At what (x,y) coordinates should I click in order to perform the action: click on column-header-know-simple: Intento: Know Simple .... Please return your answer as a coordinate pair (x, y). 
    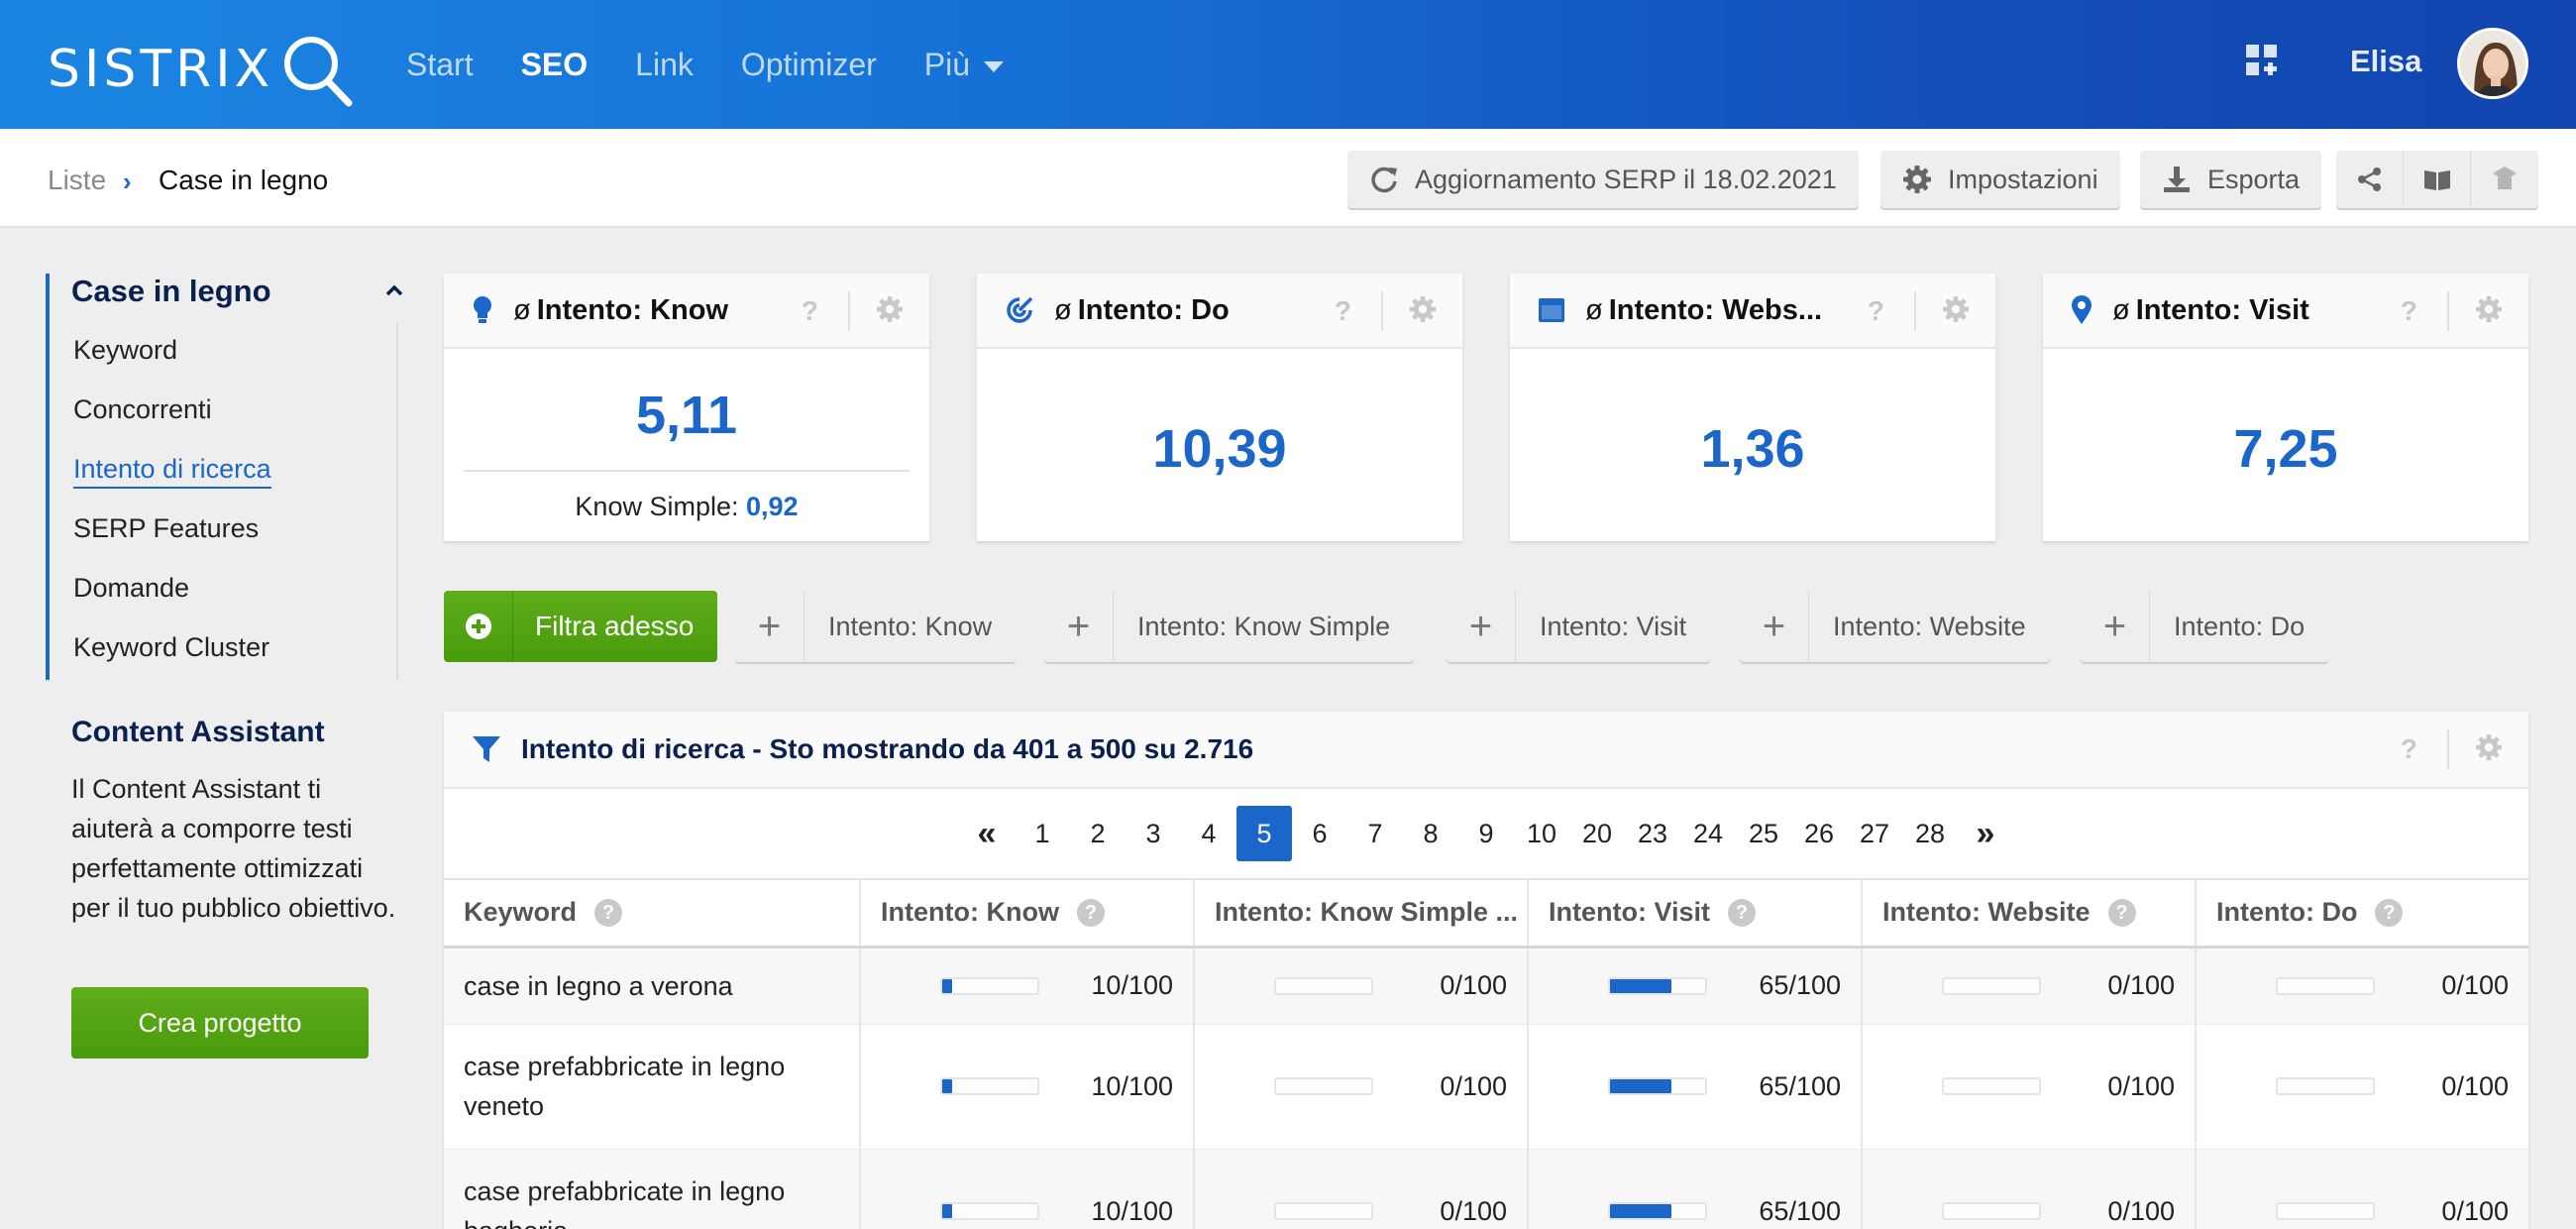
    Looking at the image, I should click on (1361, 913).